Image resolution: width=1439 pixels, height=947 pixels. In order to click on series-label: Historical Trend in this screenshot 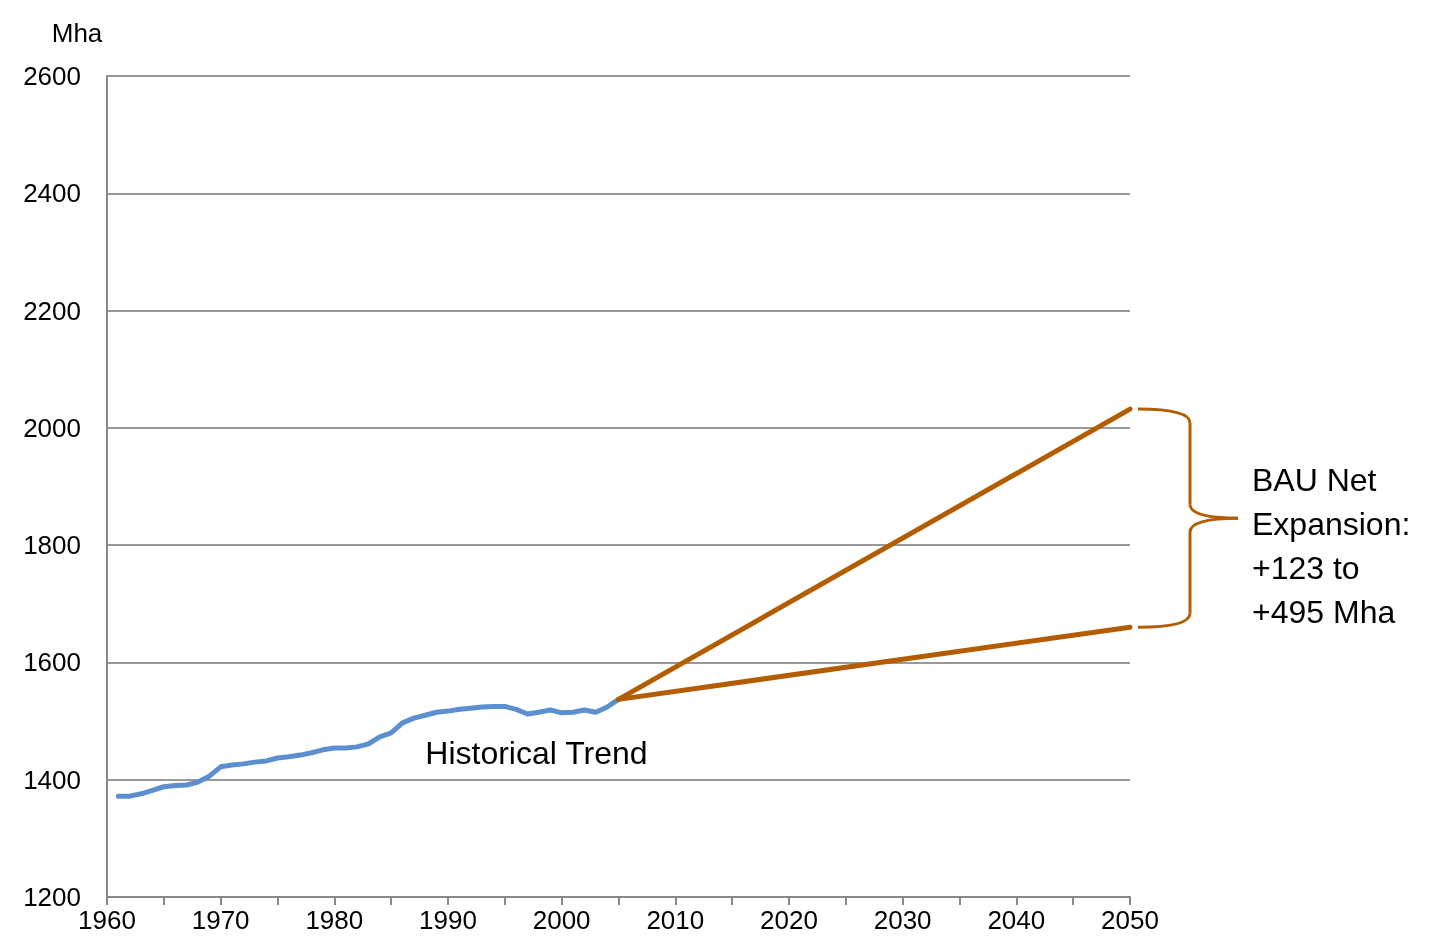, I will do `click(536, 753)`.